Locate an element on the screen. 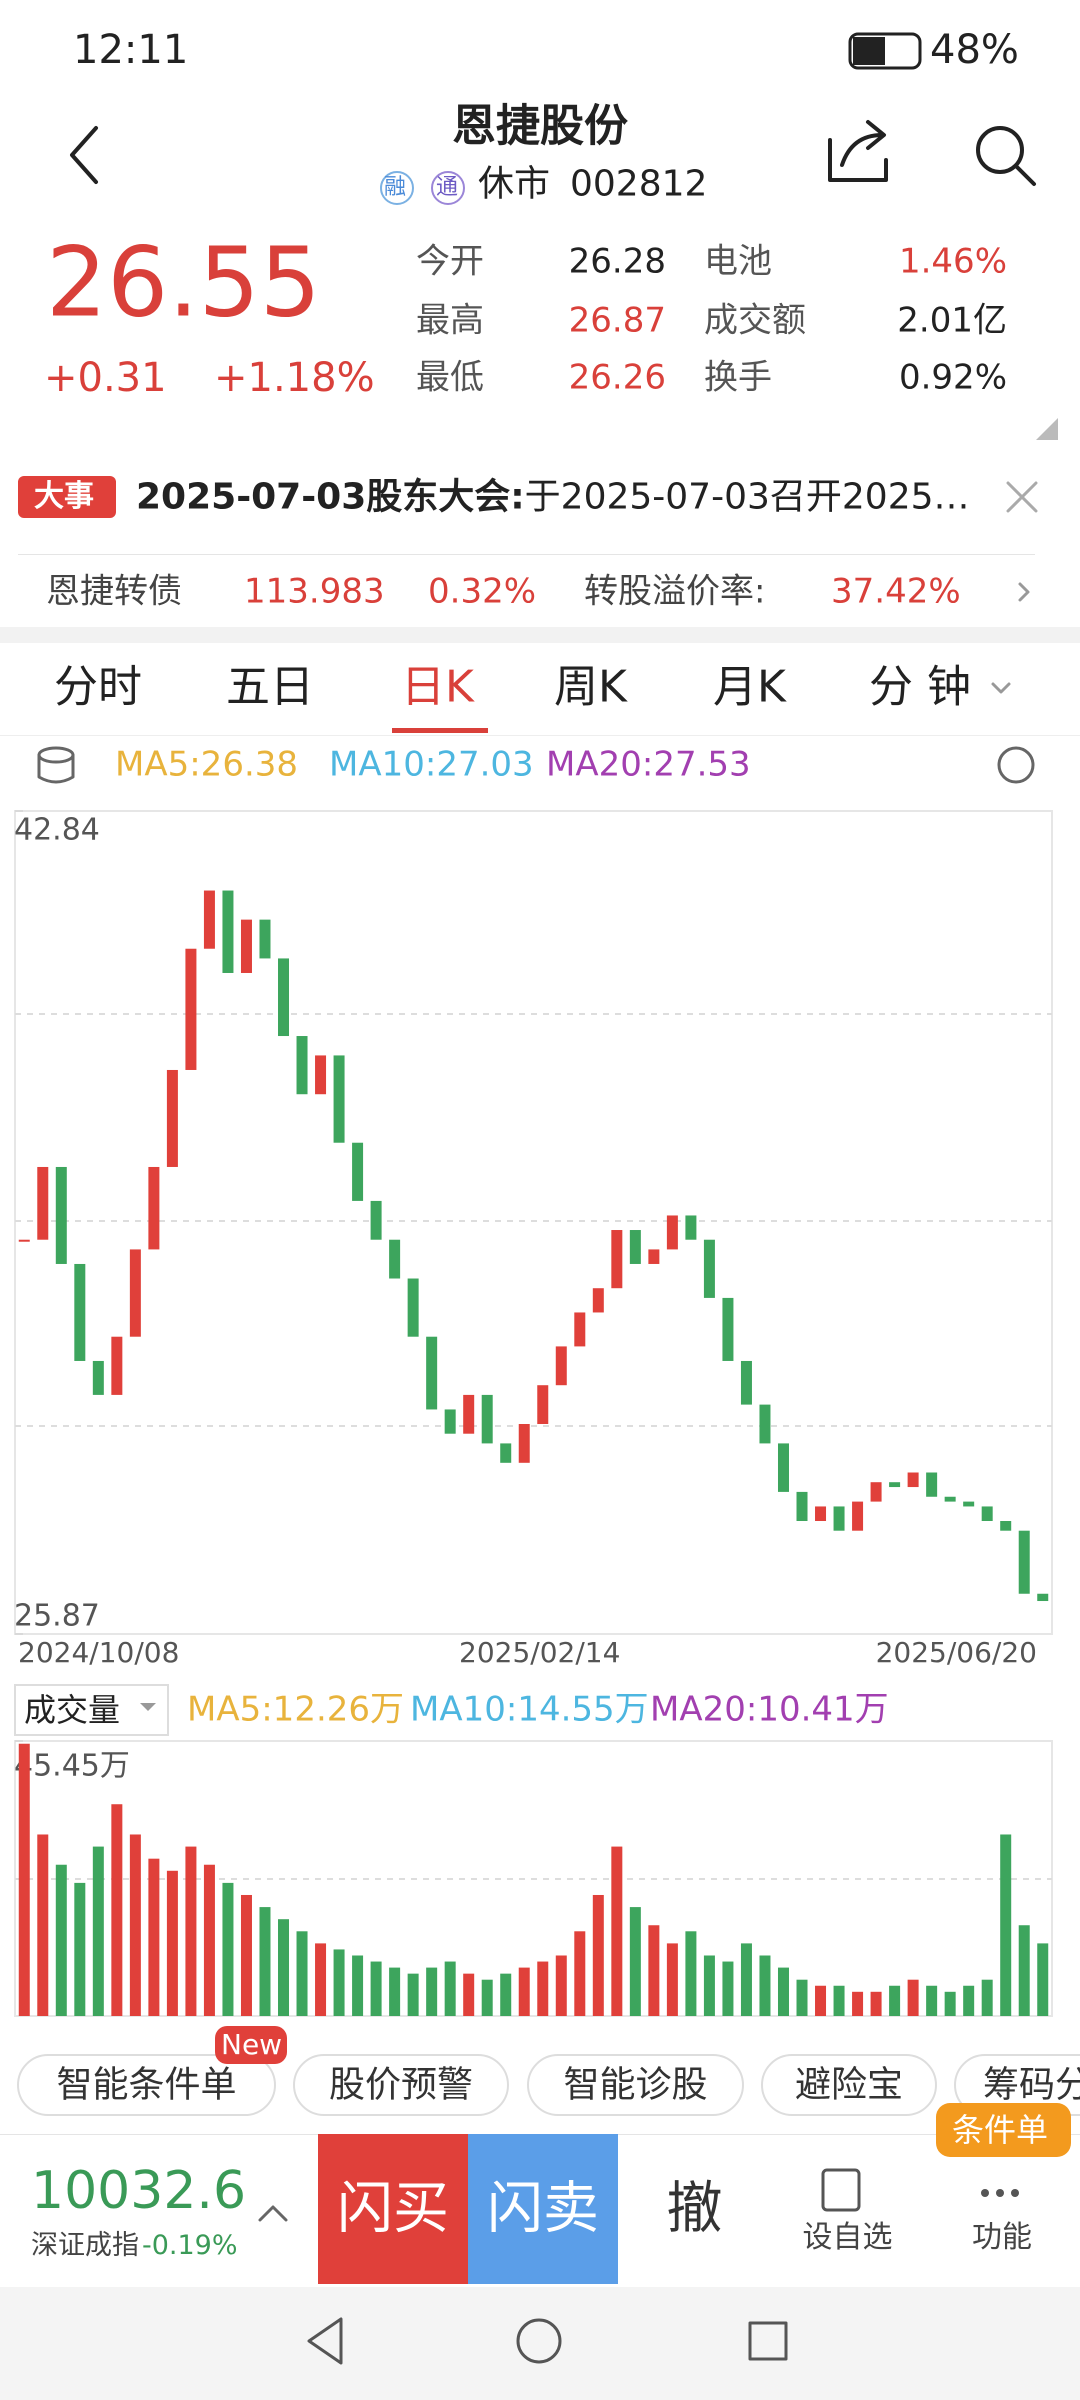  time: 12:11 is located at coordinates (131, 50).